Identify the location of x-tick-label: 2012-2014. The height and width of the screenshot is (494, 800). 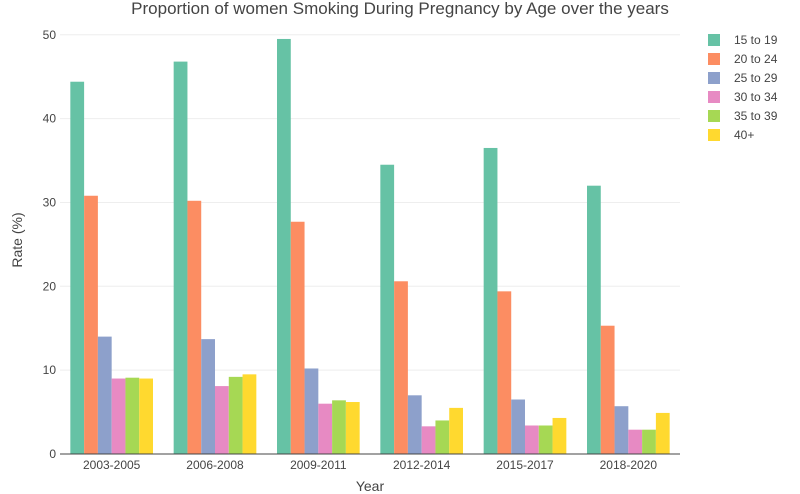
(422, 465).